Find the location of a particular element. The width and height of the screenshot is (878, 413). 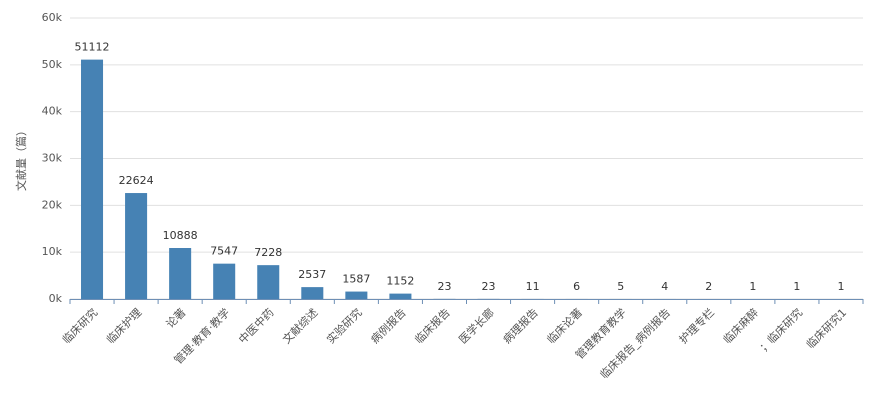

y-tick-label: 50k is located at coordinates (52, 64).